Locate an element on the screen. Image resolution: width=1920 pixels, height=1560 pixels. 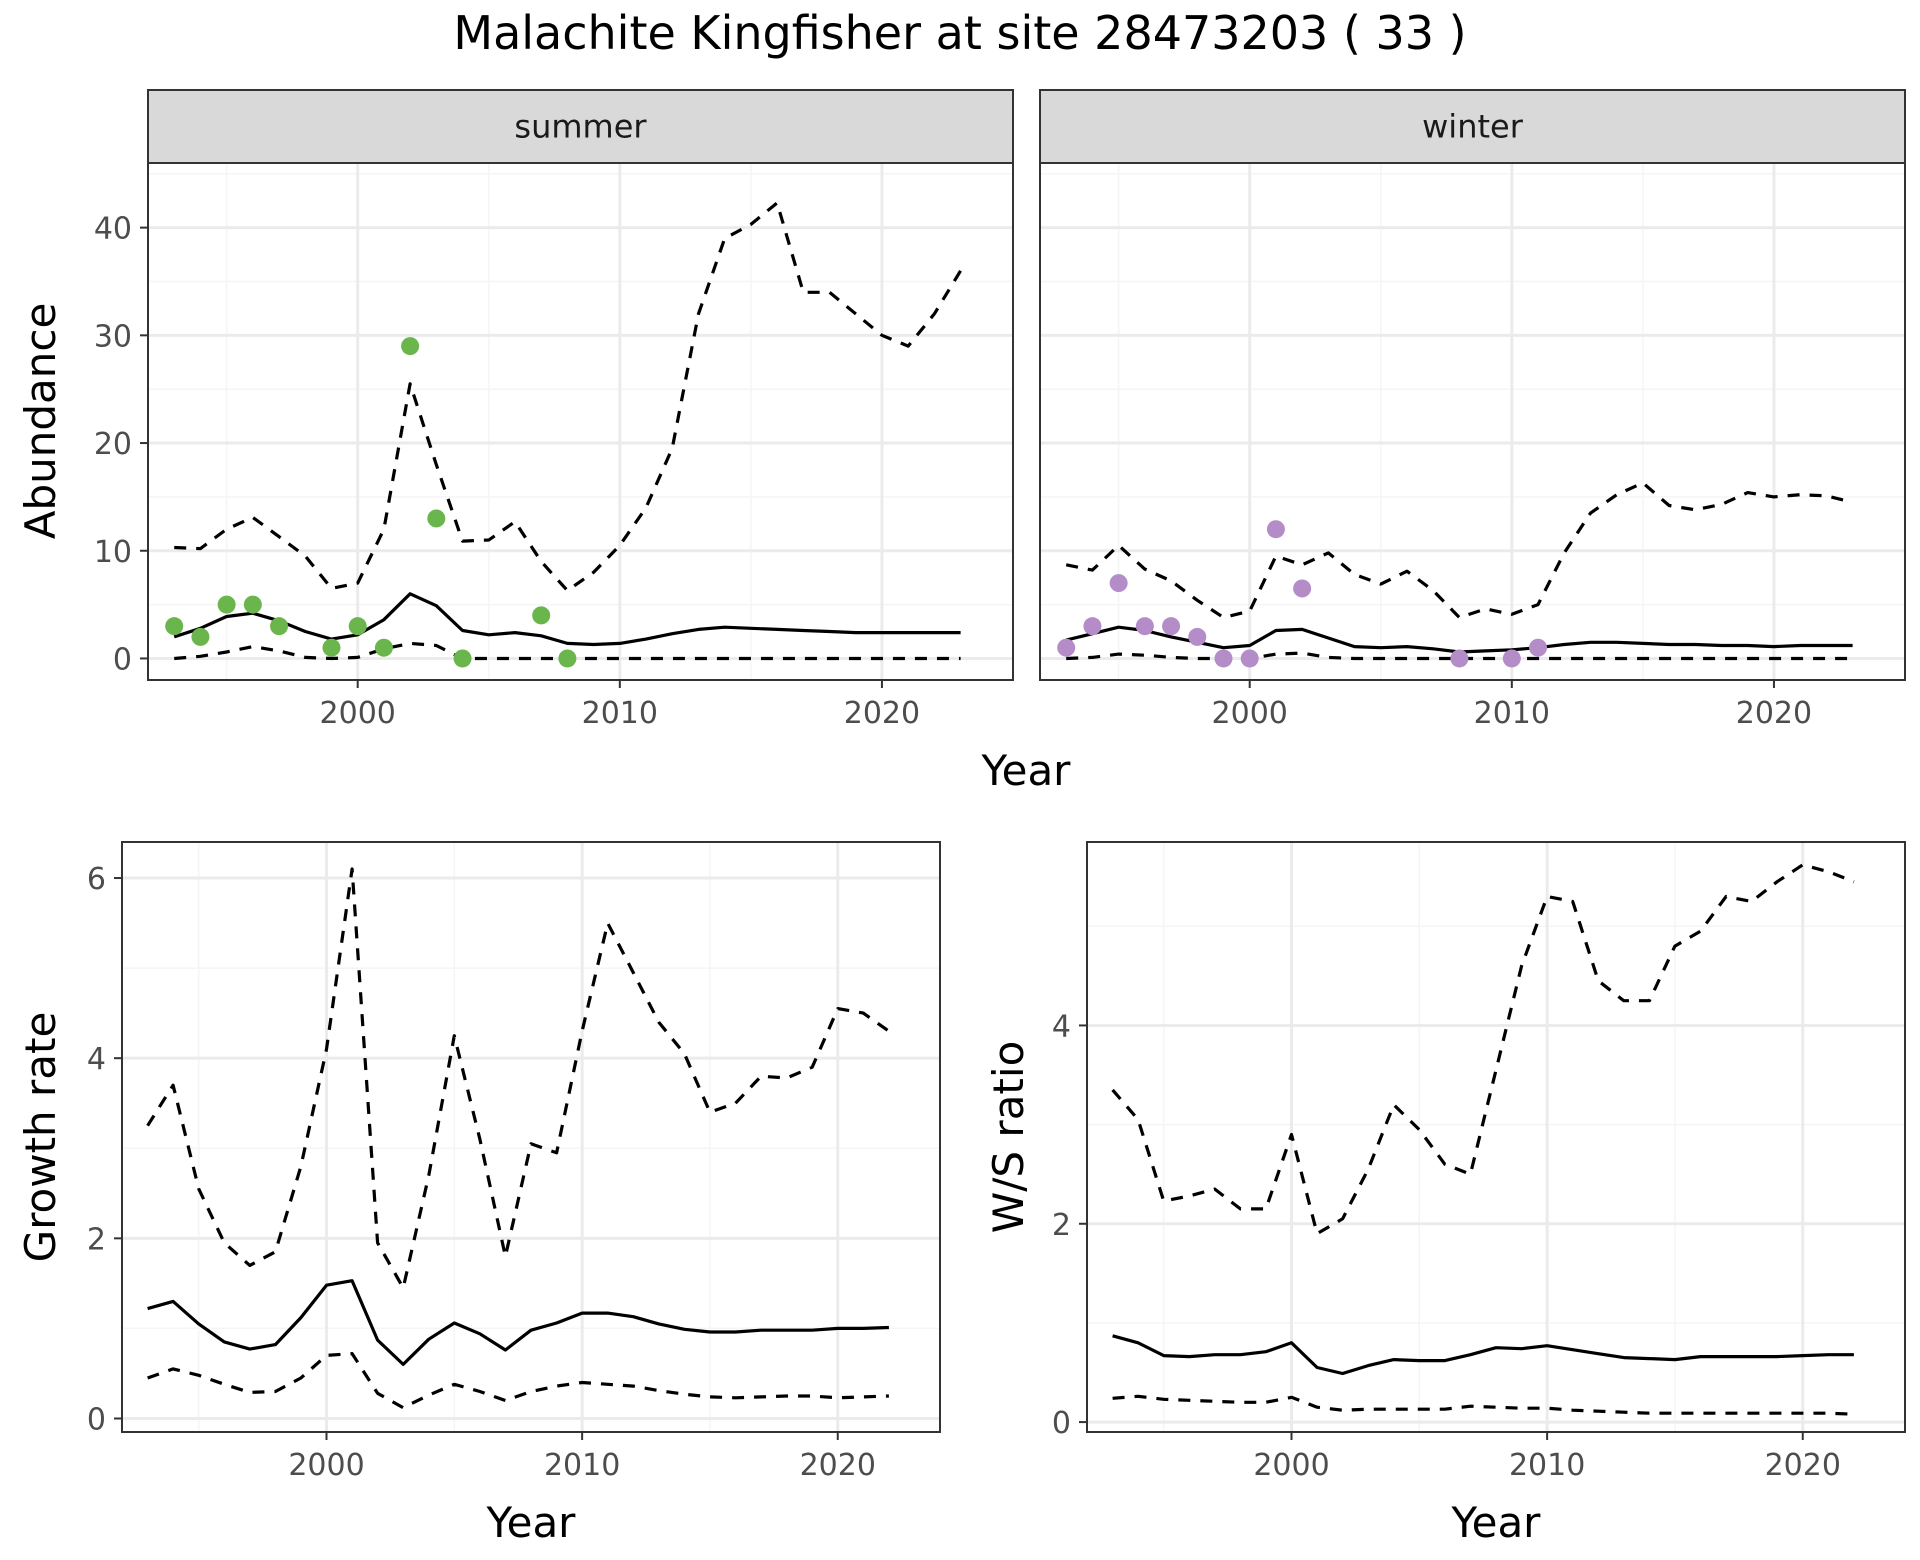
y-axis-label-abundance: Abundance is located at coordinates (40, 421).